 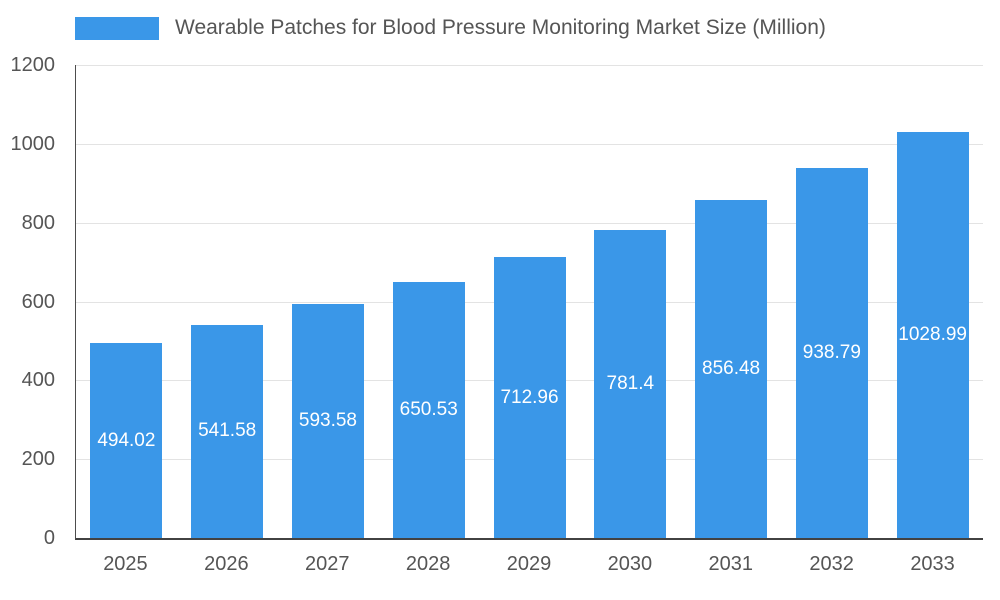 I want to click on x-tick-label: 2026, so click(x=226, y=564).